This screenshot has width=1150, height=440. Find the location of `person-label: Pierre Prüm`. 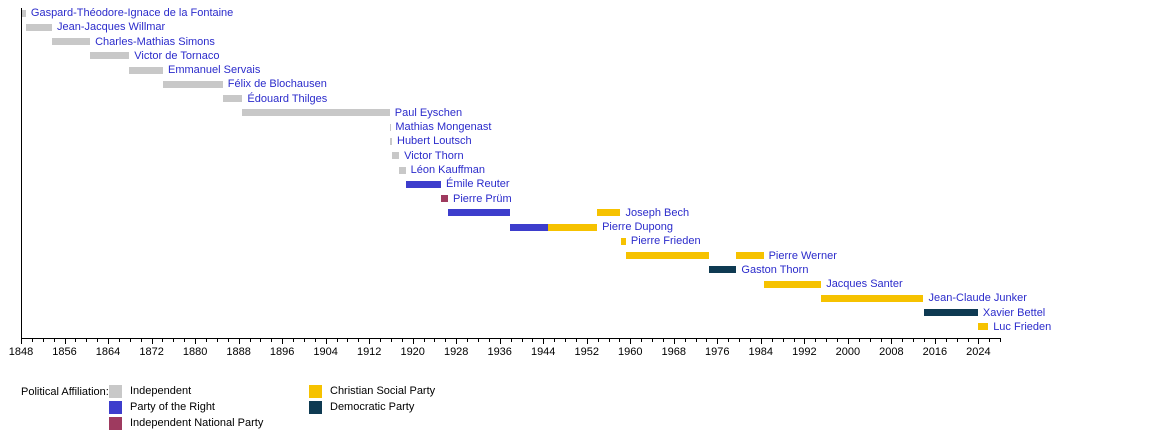

person-label: Pierre Prüm is located at coordinates (482, 198).